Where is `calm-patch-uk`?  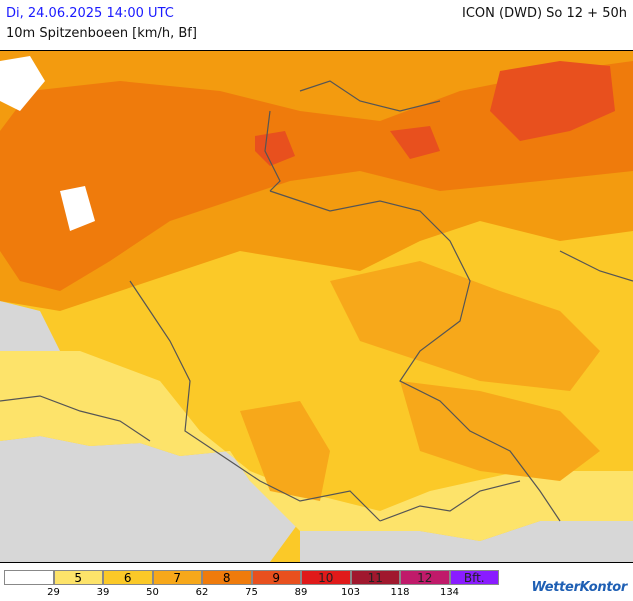 calm-patch-uk is located at coordinates (77, 208).